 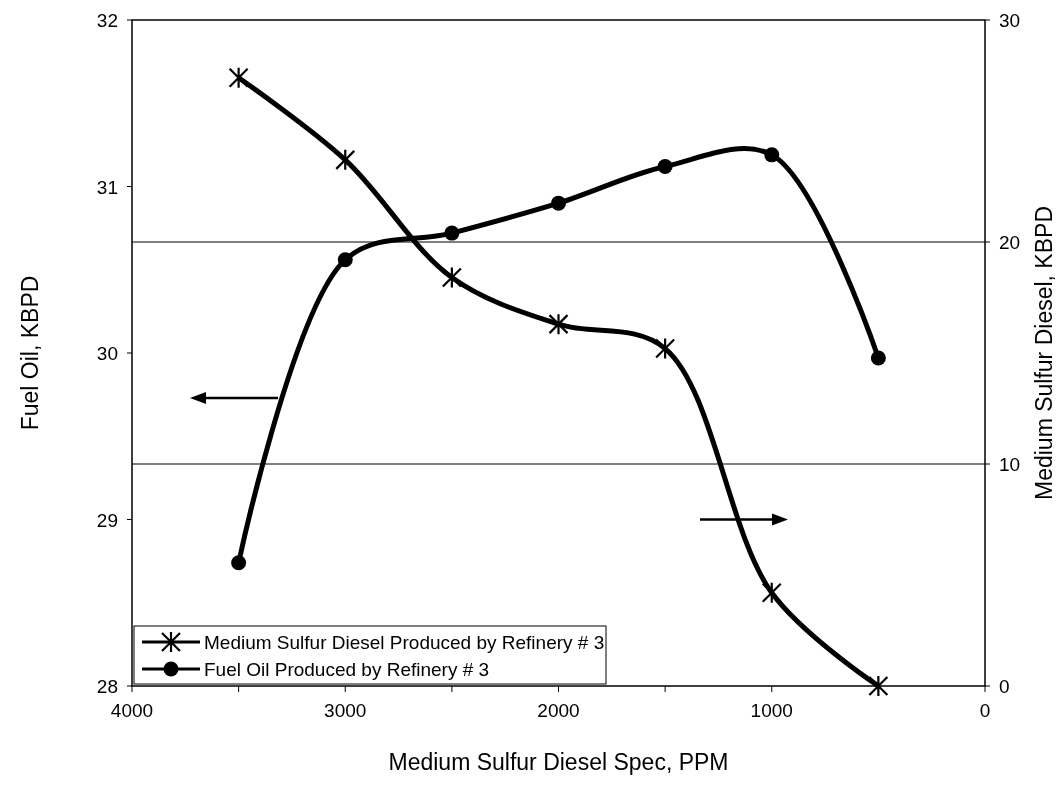 What do you see at coordinates (107, 520) in the screenshot?
I see `y-tick-label: 29` at bounding box center [107, 520].